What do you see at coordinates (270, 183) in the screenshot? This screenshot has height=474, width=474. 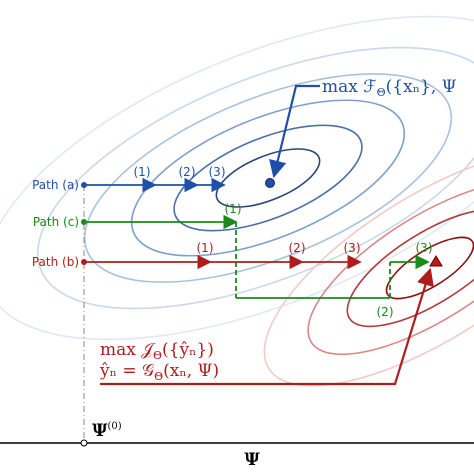 I see `upper-optimum` at bounding box center [270, 183].